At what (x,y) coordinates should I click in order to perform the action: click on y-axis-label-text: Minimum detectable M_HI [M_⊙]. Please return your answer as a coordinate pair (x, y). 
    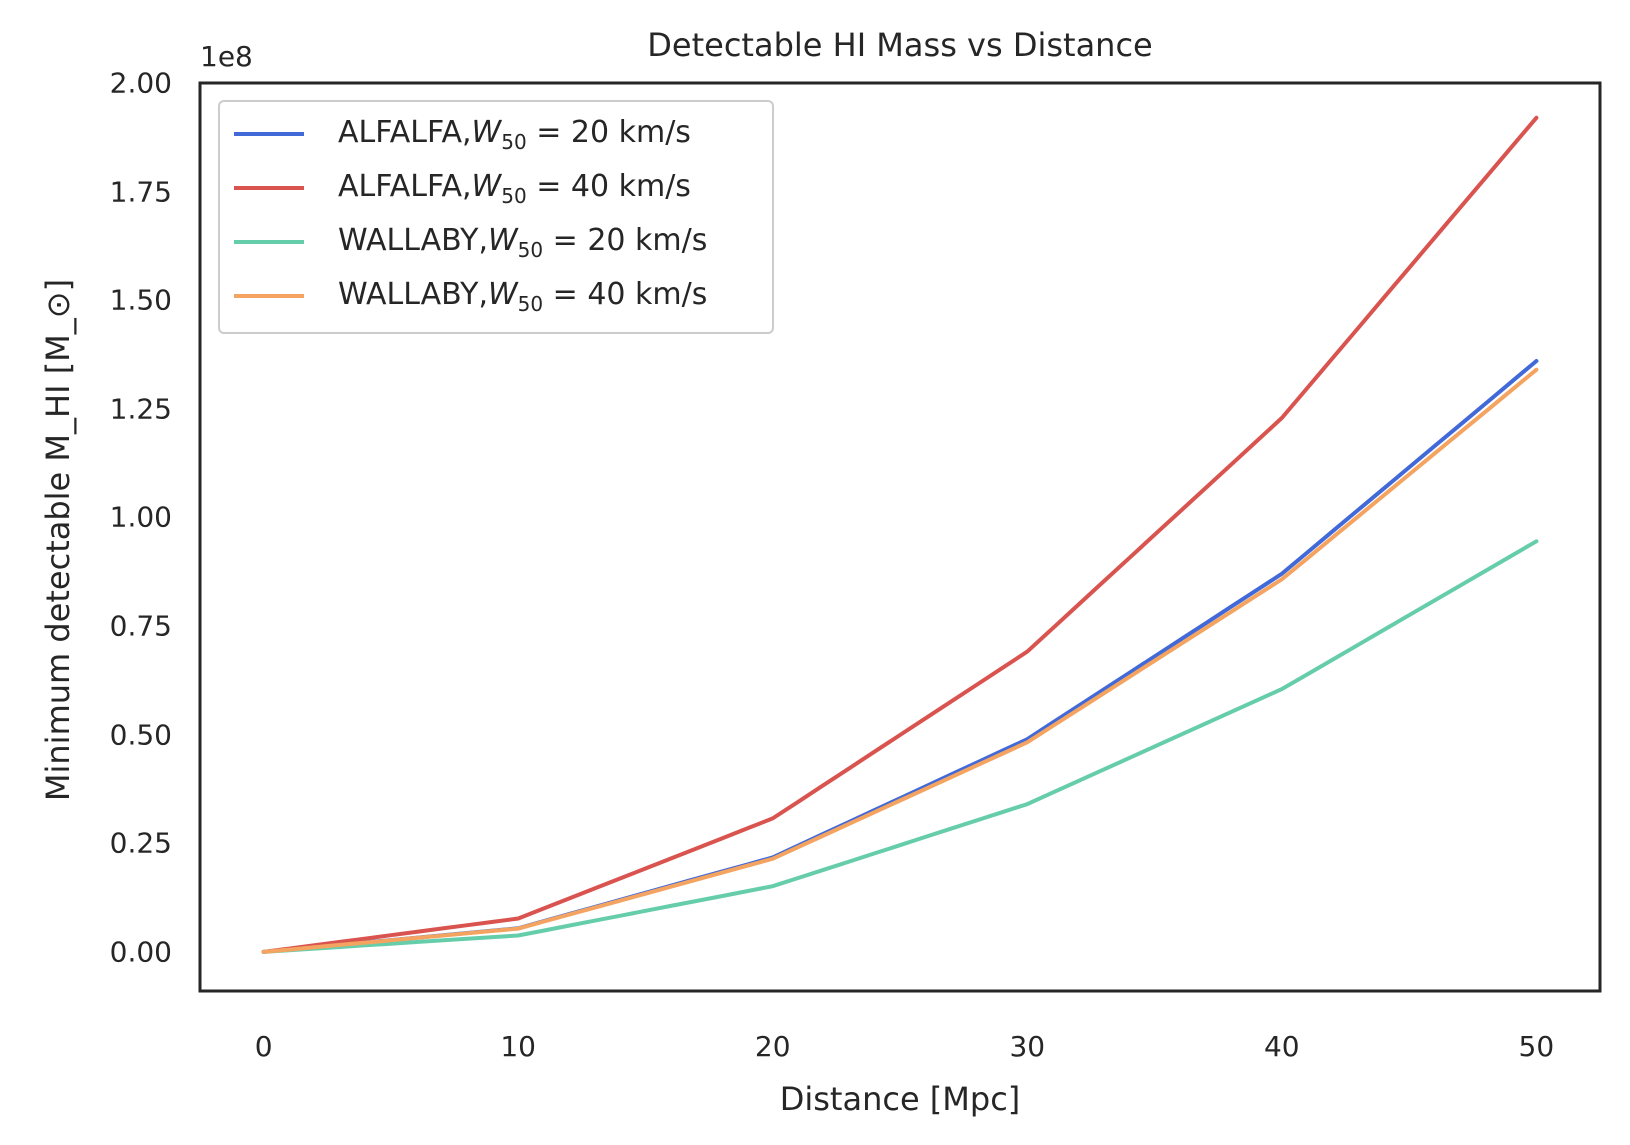
    Looking at the image, I should click on (58, 540).